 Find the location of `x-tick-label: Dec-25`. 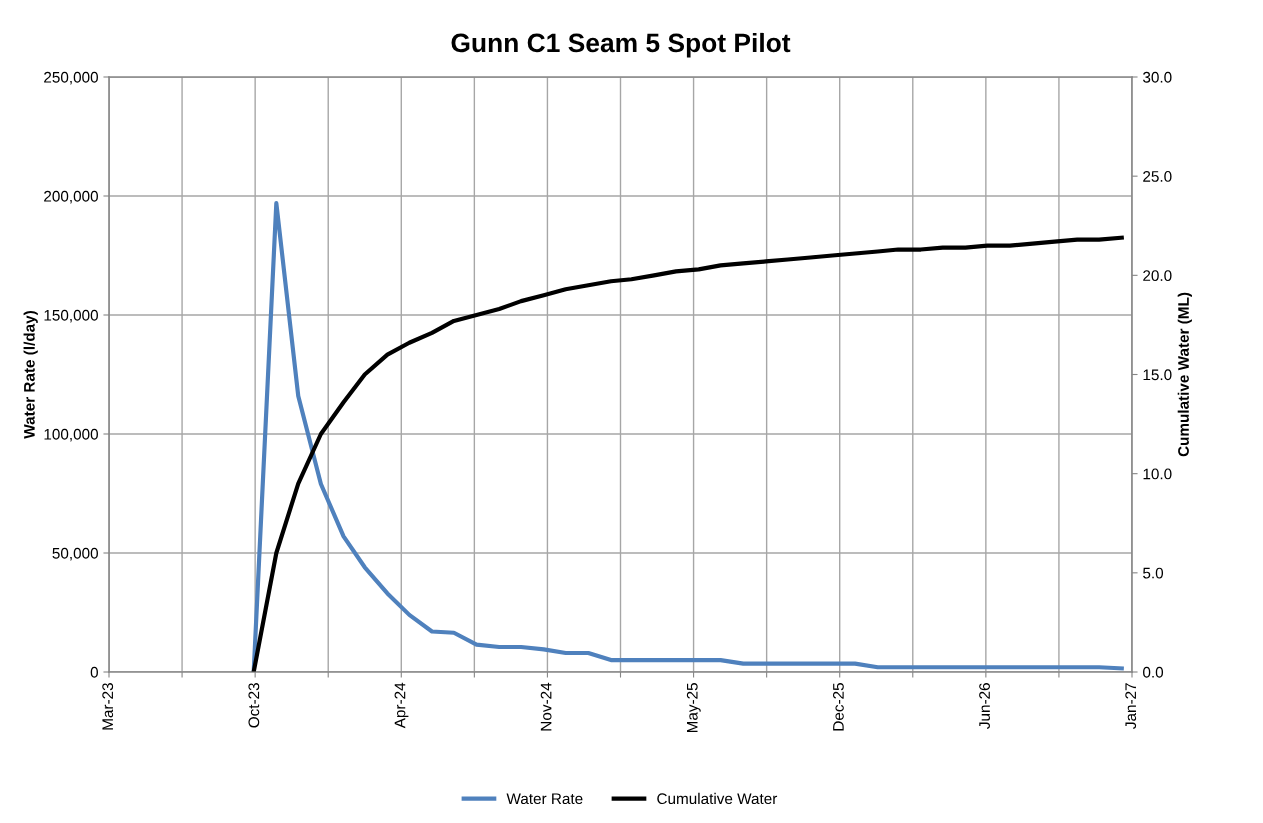

x-tick-label: Dec-25 is located at coordinates (838, 707).